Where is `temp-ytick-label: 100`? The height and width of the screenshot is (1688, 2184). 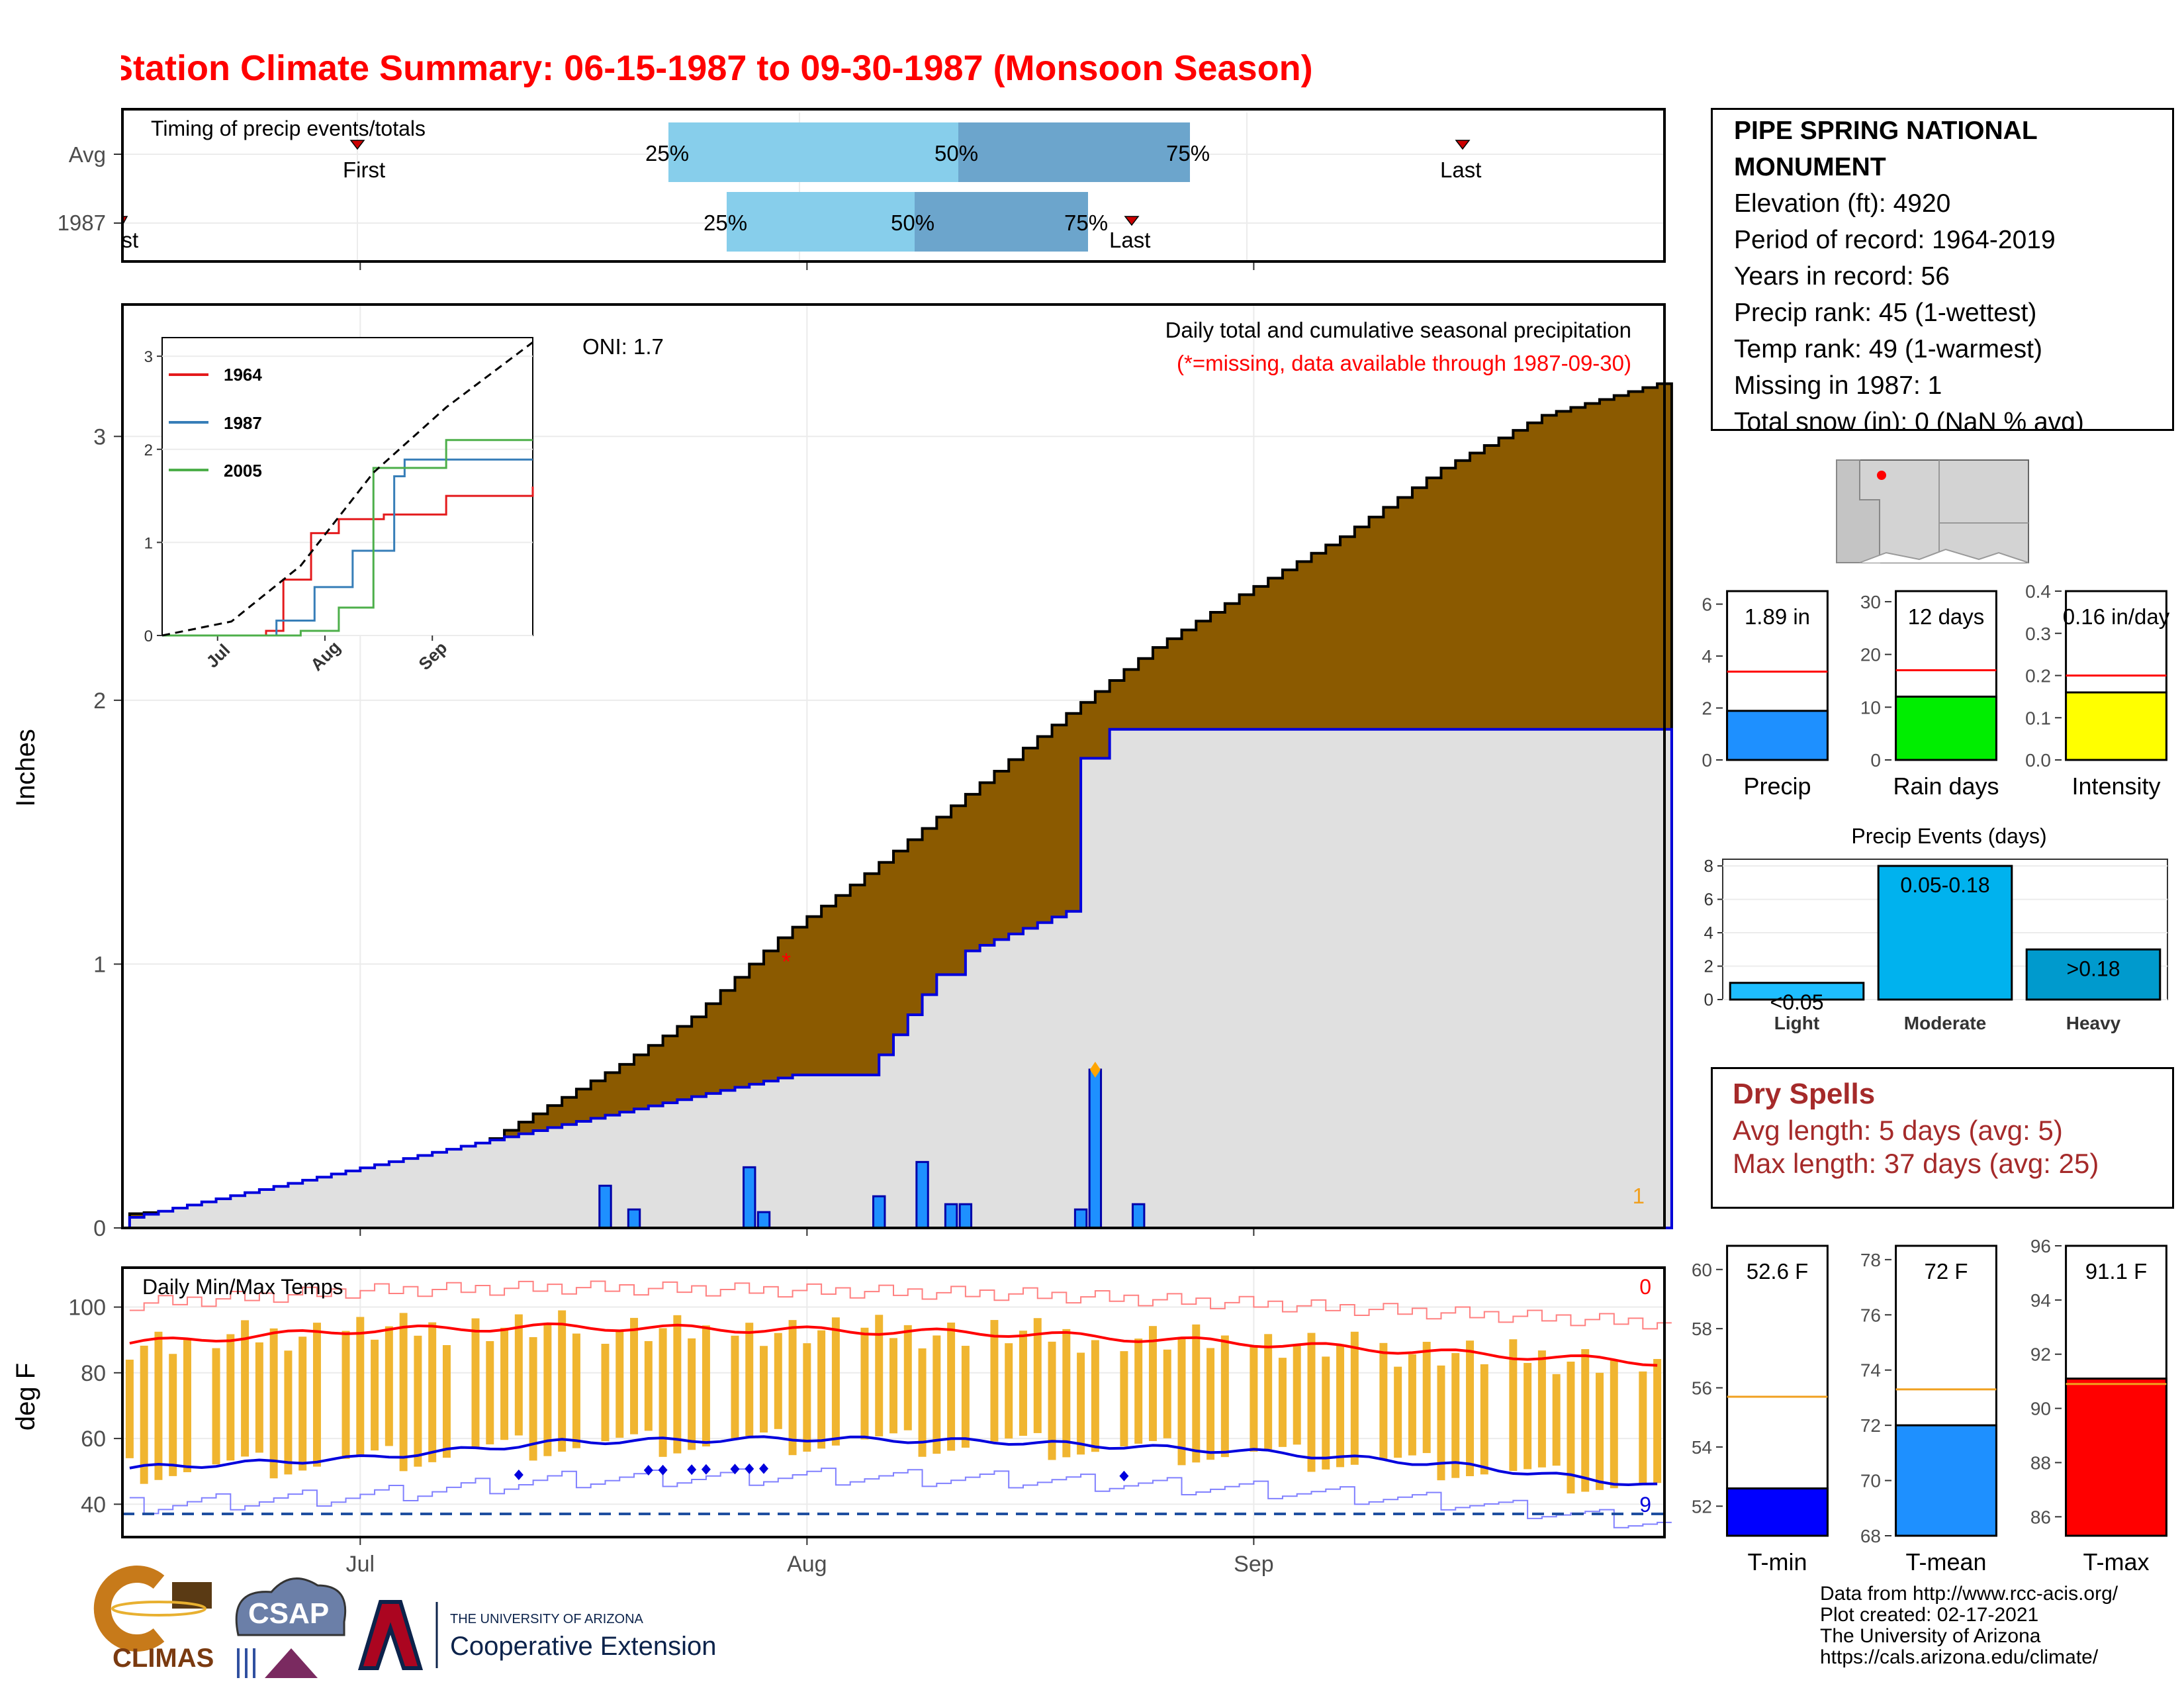 temp-ytick-label: 100 is located at coordinates (87, 1308).